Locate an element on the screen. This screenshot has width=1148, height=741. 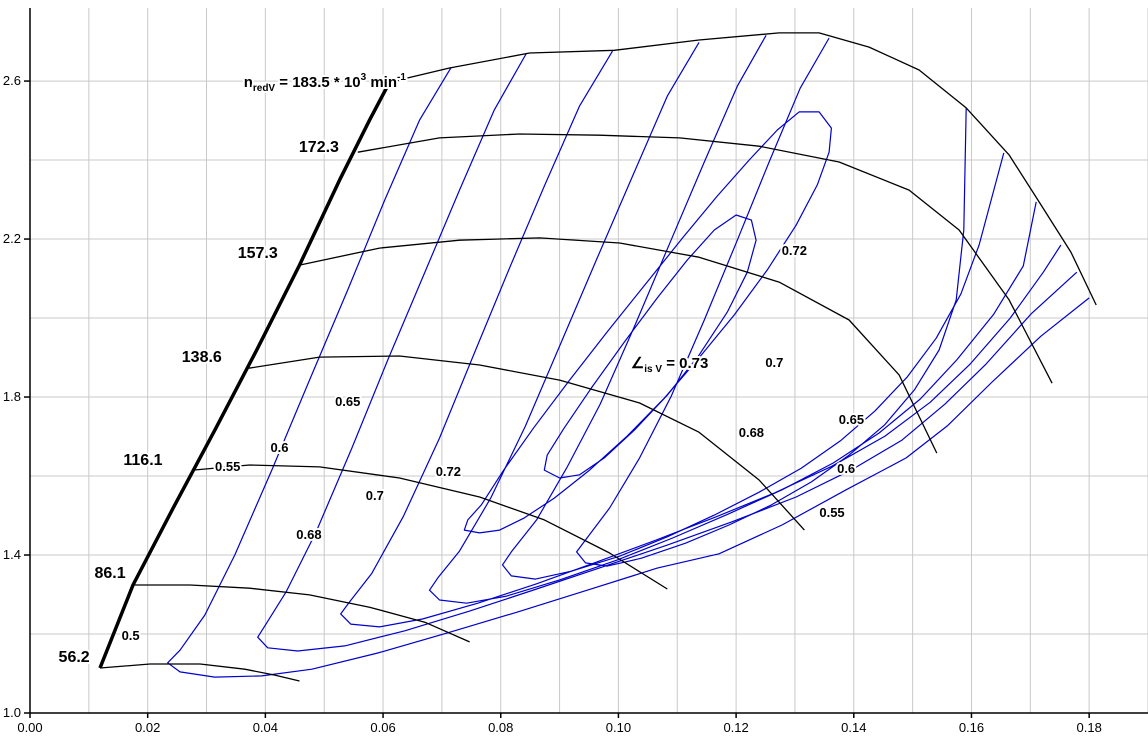
x-tick-label: 0.08 is located at coordinates (500, 727).